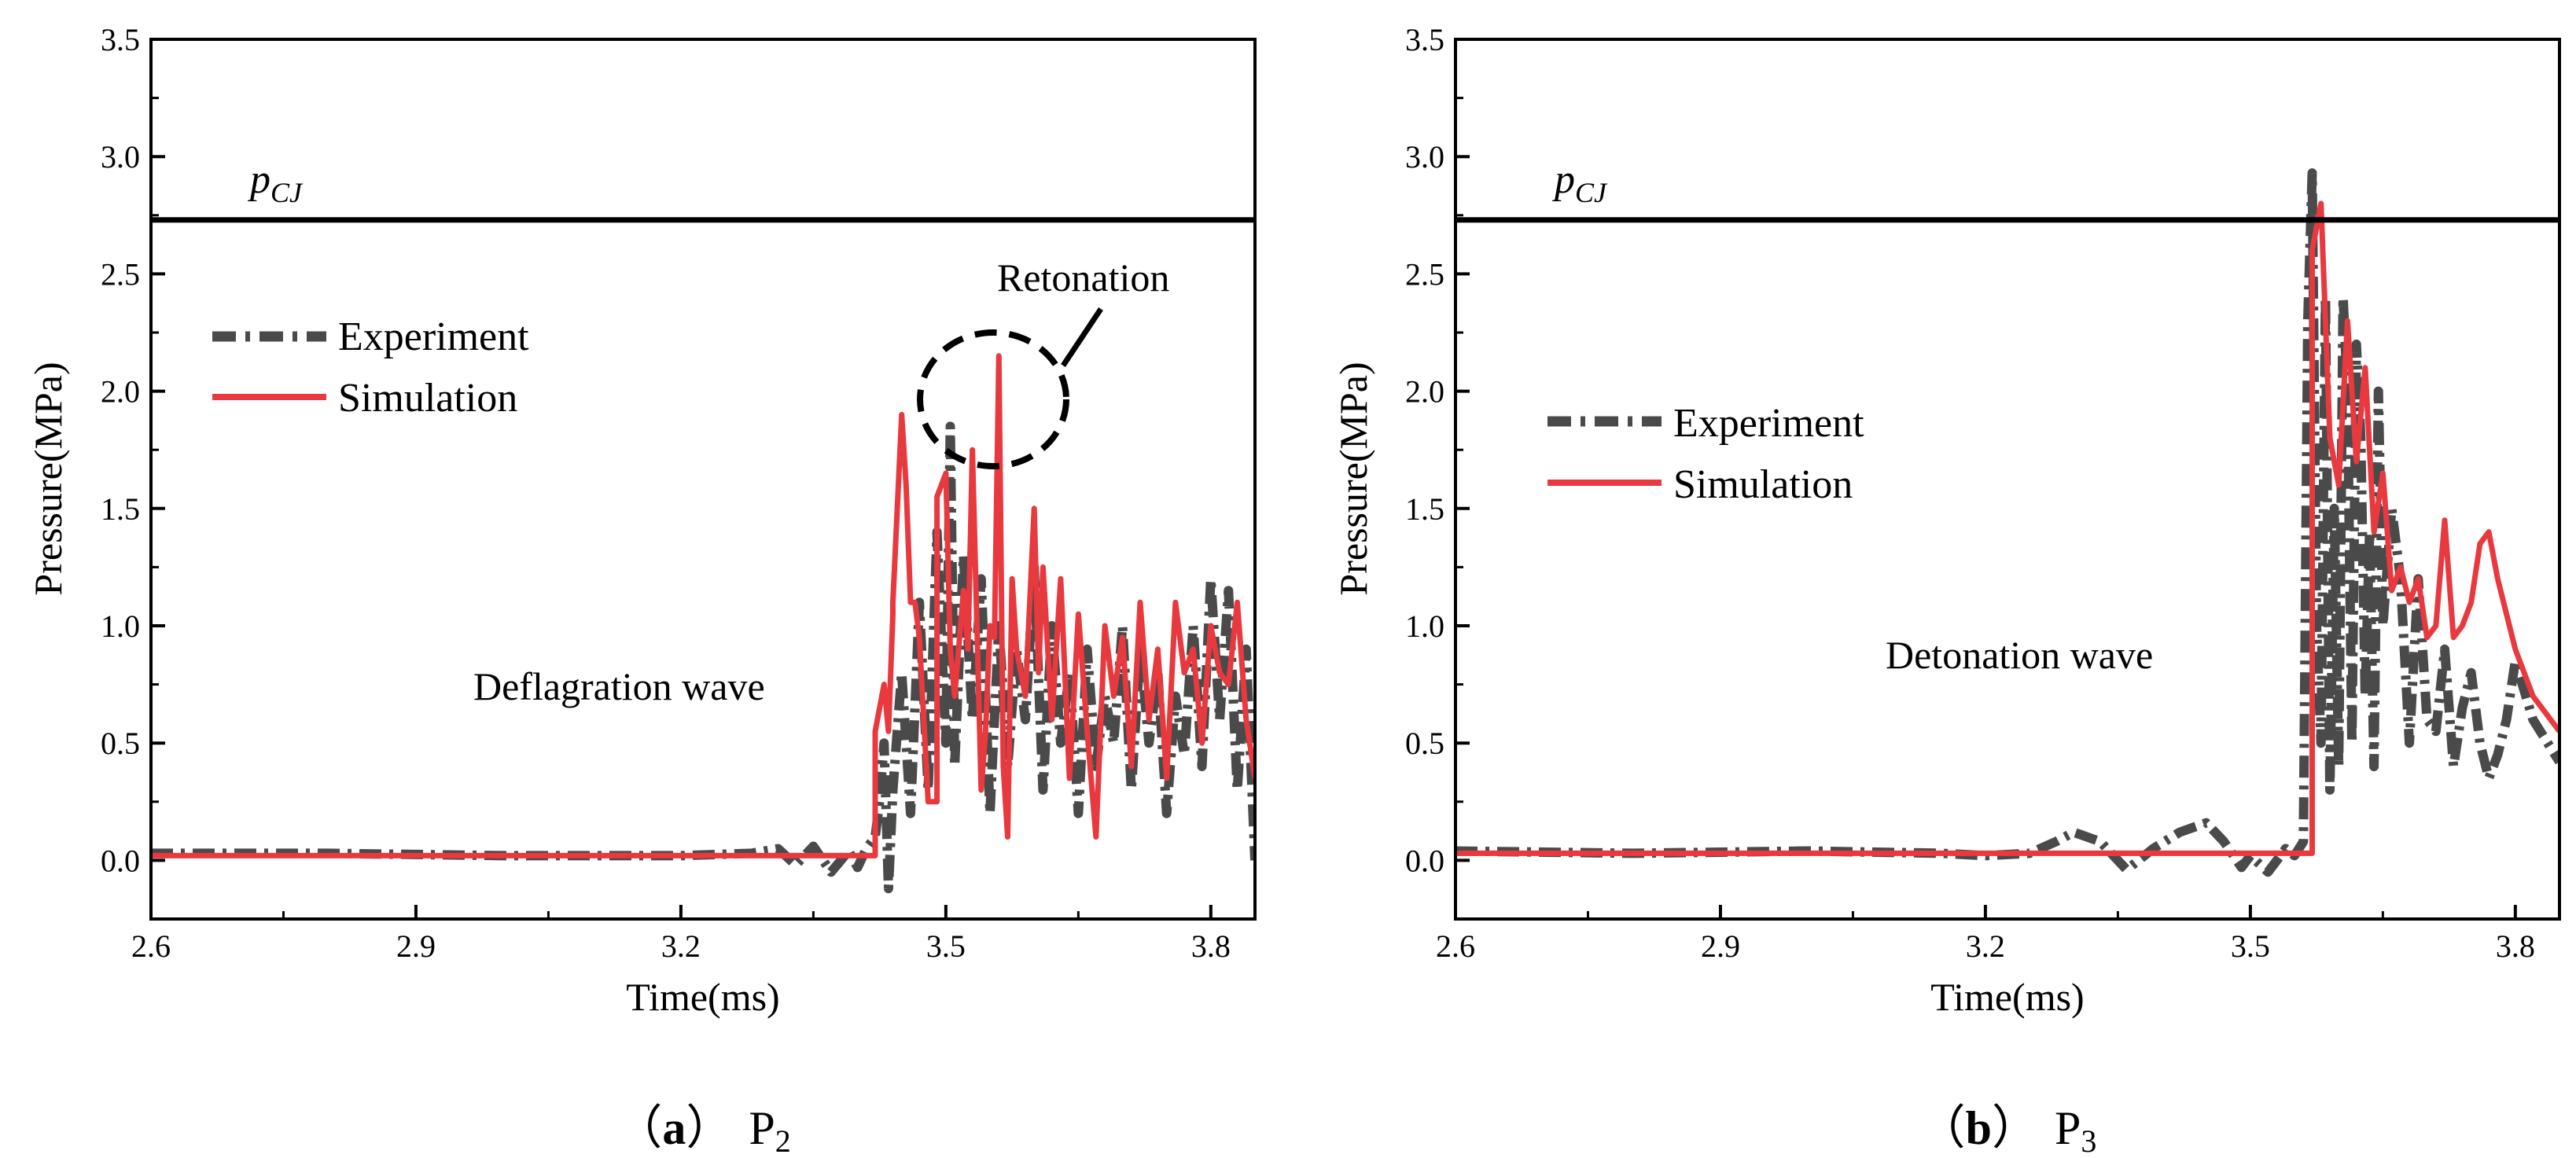 The height and width of the screenshot is (1158, 2576). Describe the element at coordinates (619, 686) in the screenshot. I see `deflagration-wave-annotation: Deflagration wave` at that location.